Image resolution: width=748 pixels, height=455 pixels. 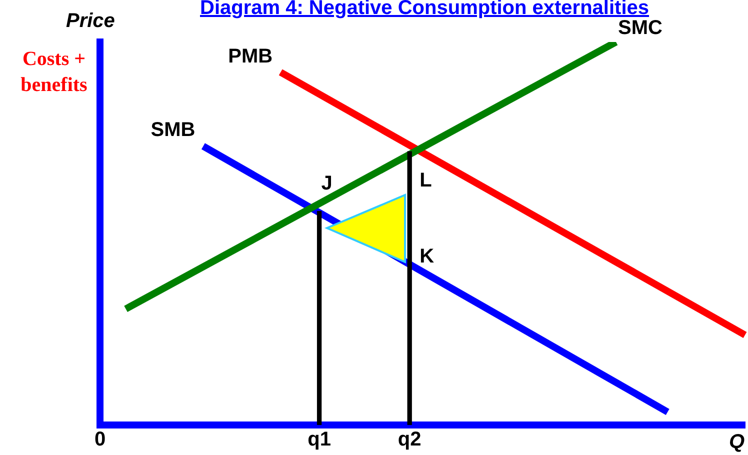 I want to click on x-tick-label: q1, so click(x=319, y=439).